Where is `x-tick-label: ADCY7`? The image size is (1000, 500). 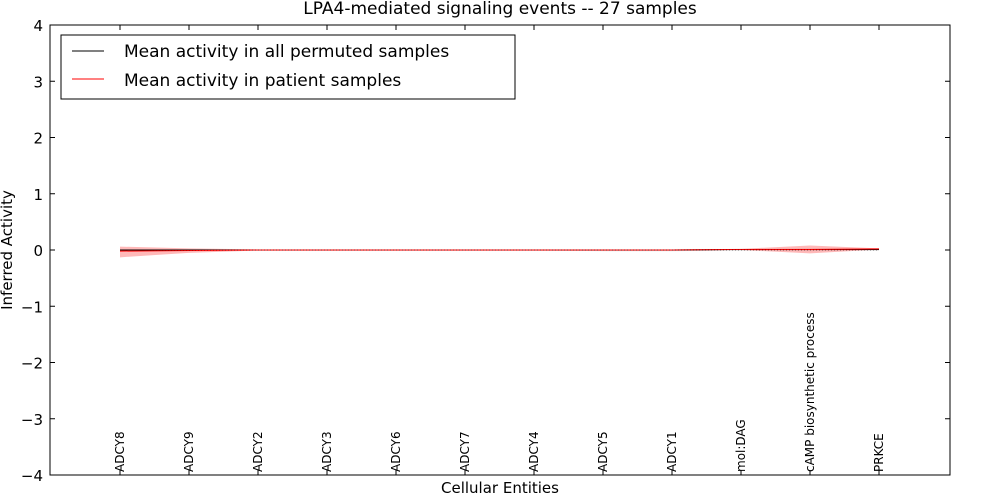 x-tick-label: ADCY7 is located at coordinates (465, 451).